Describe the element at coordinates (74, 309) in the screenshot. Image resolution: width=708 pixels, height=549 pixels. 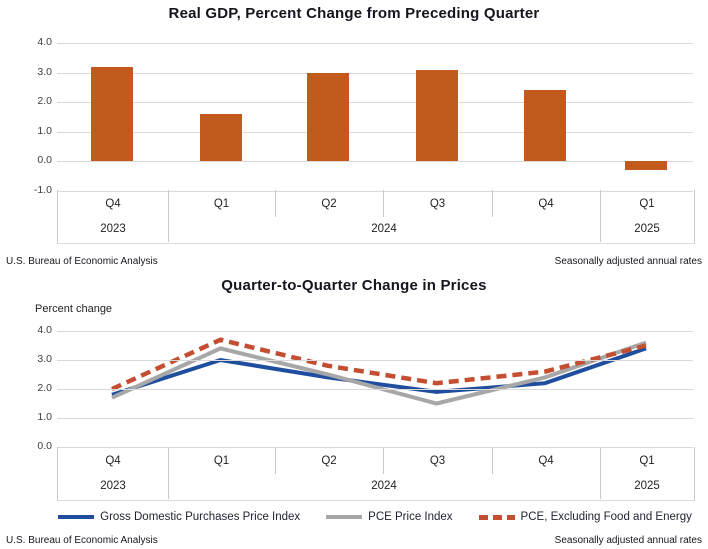
I see `y-axis-unit-label: Percent change` at that location.